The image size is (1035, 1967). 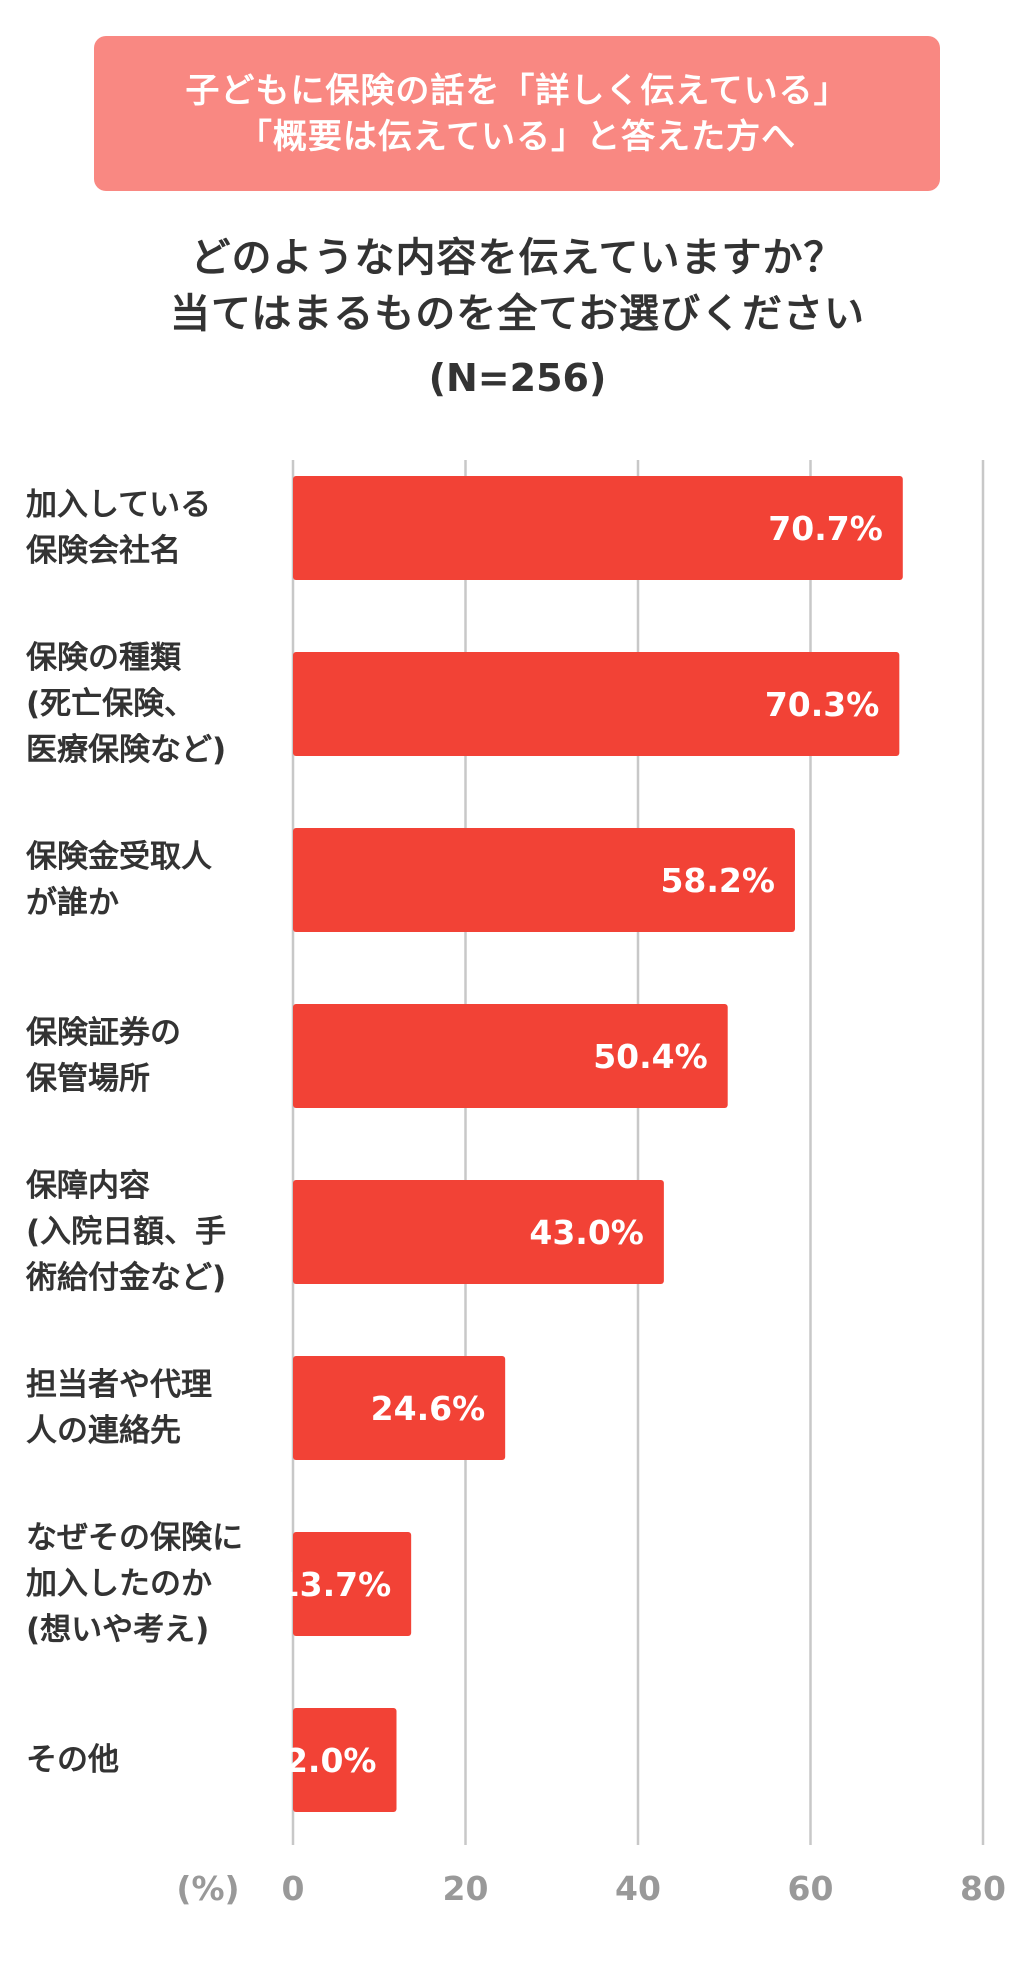 What do you see at coordinates (517, 136) in the screenshot?
I see `banner-line-2: 「概要は伝えている」と答えた方へ` at bounding box center [517, 136].